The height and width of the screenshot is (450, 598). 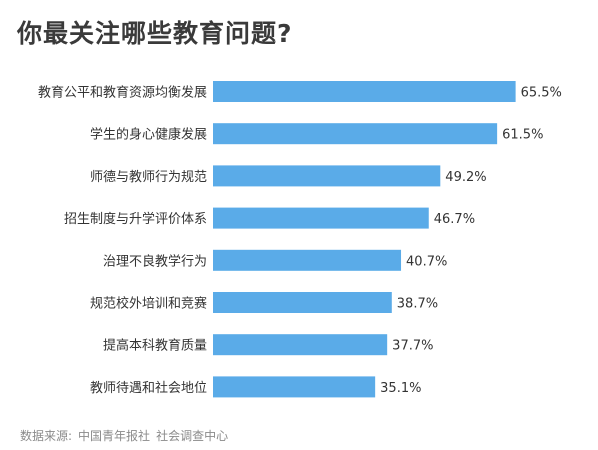 I want to click on value-label-6: 38.7%, so click(x=417, y=304).